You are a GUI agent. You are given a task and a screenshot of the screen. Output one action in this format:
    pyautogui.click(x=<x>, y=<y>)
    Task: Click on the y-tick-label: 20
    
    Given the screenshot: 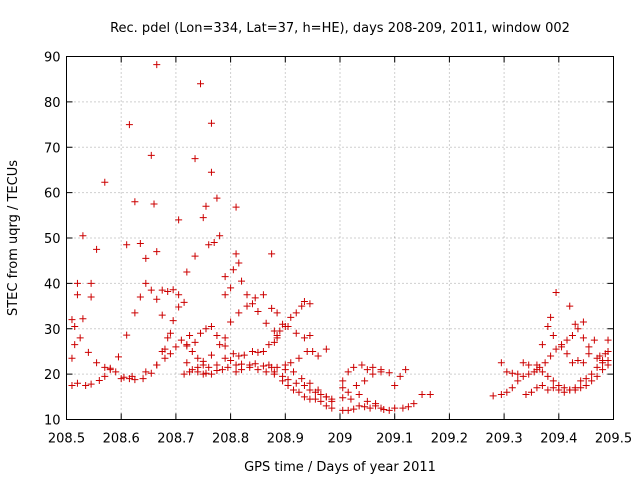 What is the action you would take?
    pyautogui.click(x=52, y=375)
    